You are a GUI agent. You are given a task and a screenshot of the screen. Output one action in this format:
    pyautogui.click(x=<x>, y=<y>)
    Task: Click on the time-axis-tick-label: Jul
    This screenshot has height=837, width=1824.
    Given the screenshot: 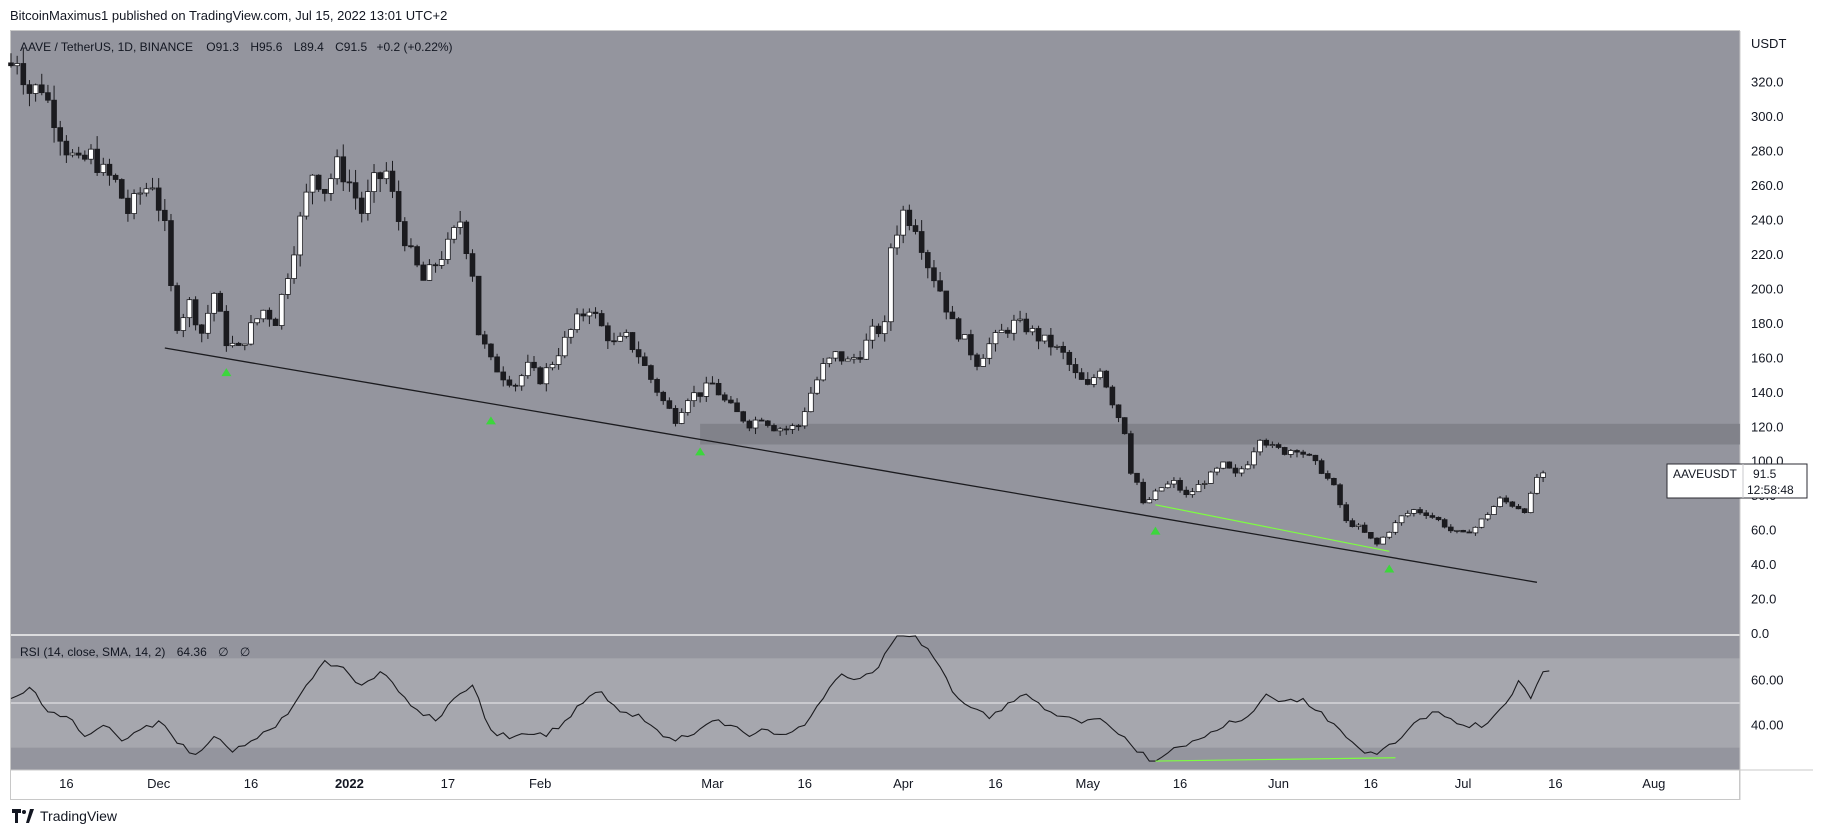 What is the action you would take?
    pyautogui.click(x=1463, y=783)
    